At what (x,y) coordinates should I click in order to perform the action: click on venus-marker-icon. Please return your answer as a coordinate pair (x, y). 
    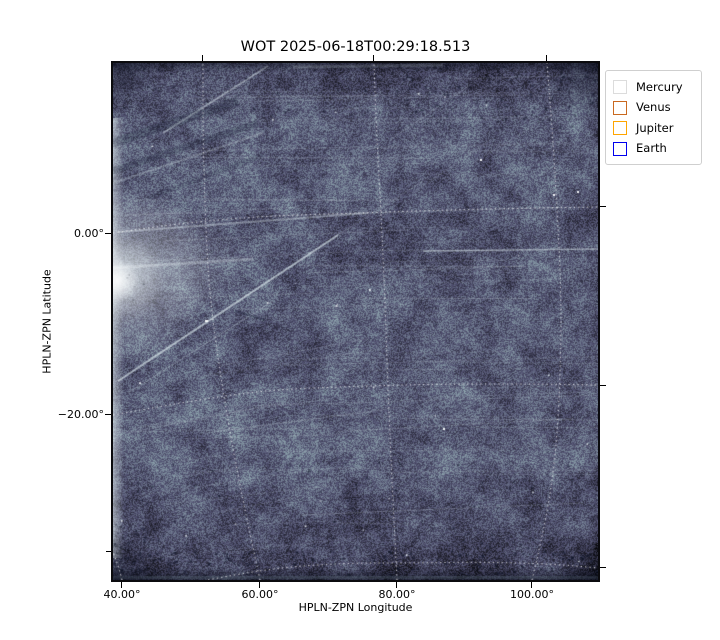
    Looking at the image, I should click on (620, 107).